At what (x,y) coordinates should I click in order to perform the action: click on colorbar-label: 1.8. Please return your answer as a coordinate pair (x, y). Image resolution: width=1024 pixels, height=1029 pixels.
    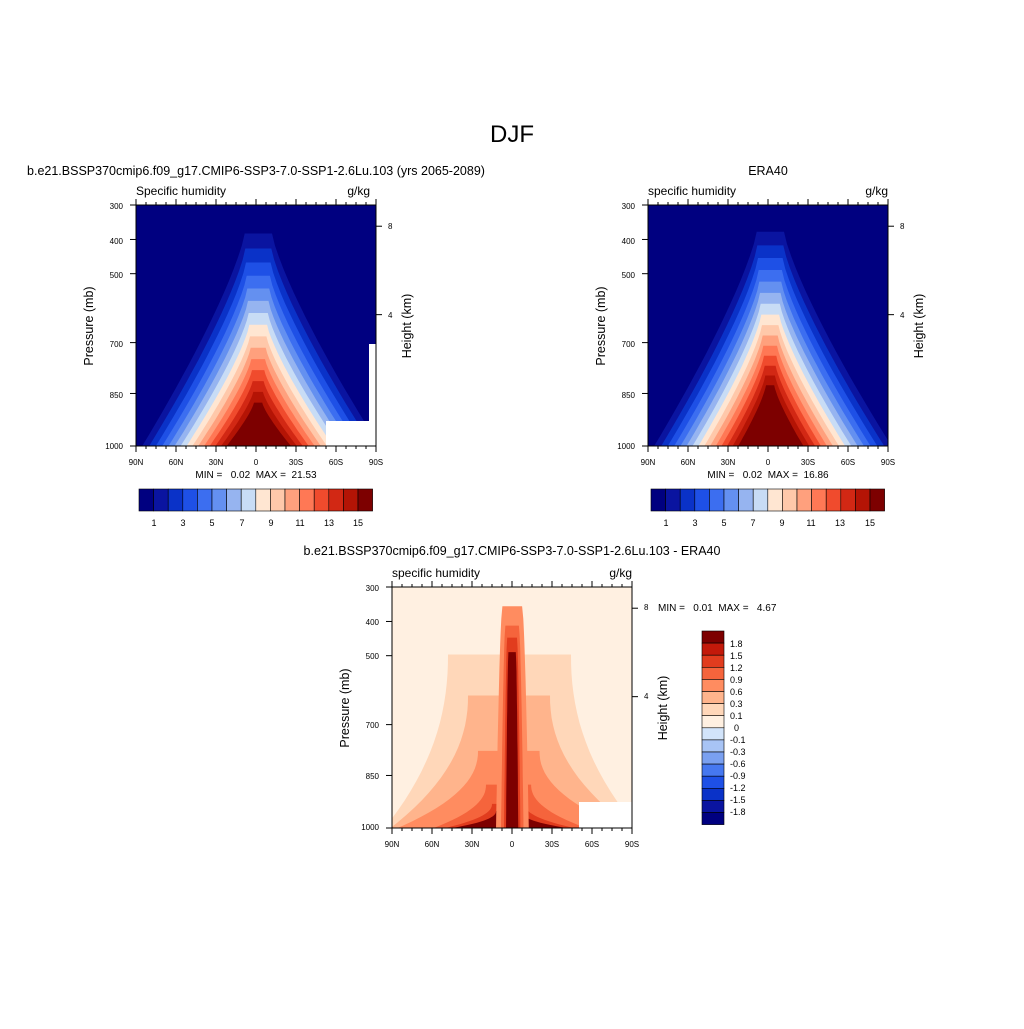
    Looking at the image, I should click on (736, 644).